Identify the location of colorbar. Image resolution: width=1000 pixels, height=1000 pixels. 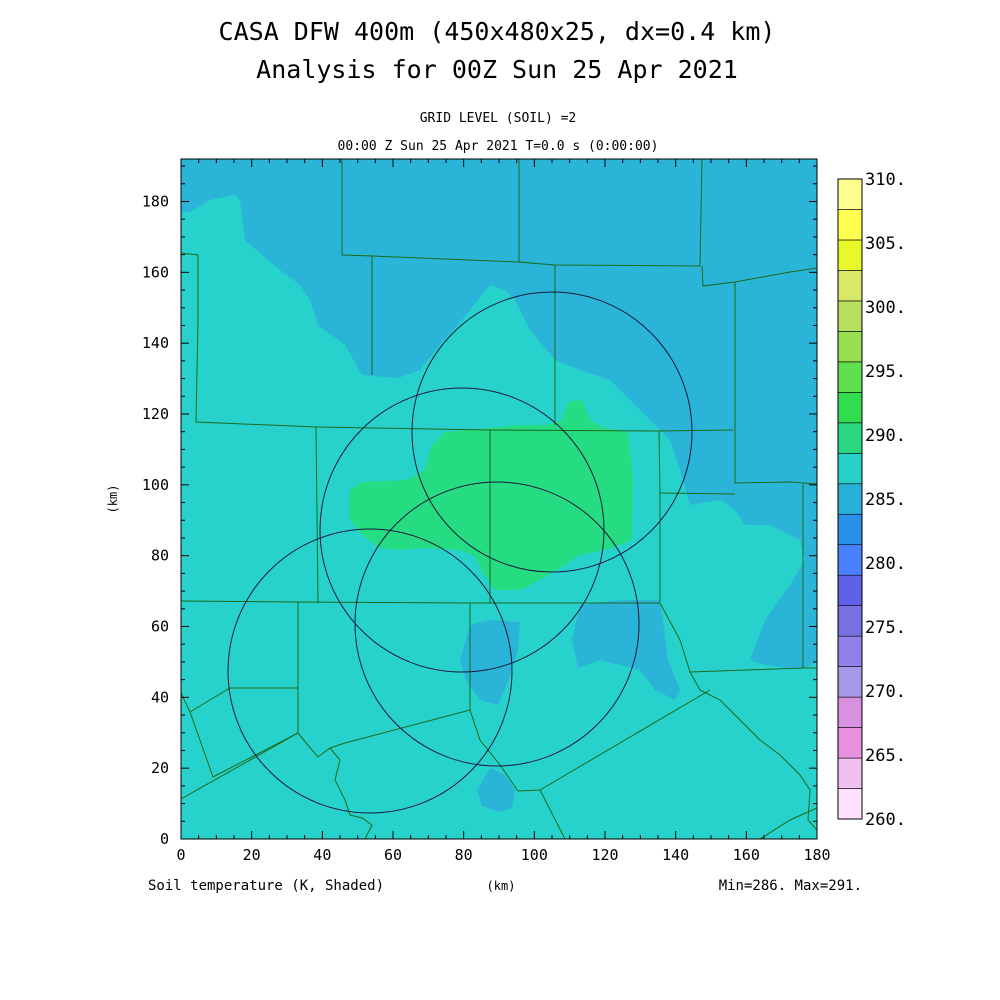
(850, 499).